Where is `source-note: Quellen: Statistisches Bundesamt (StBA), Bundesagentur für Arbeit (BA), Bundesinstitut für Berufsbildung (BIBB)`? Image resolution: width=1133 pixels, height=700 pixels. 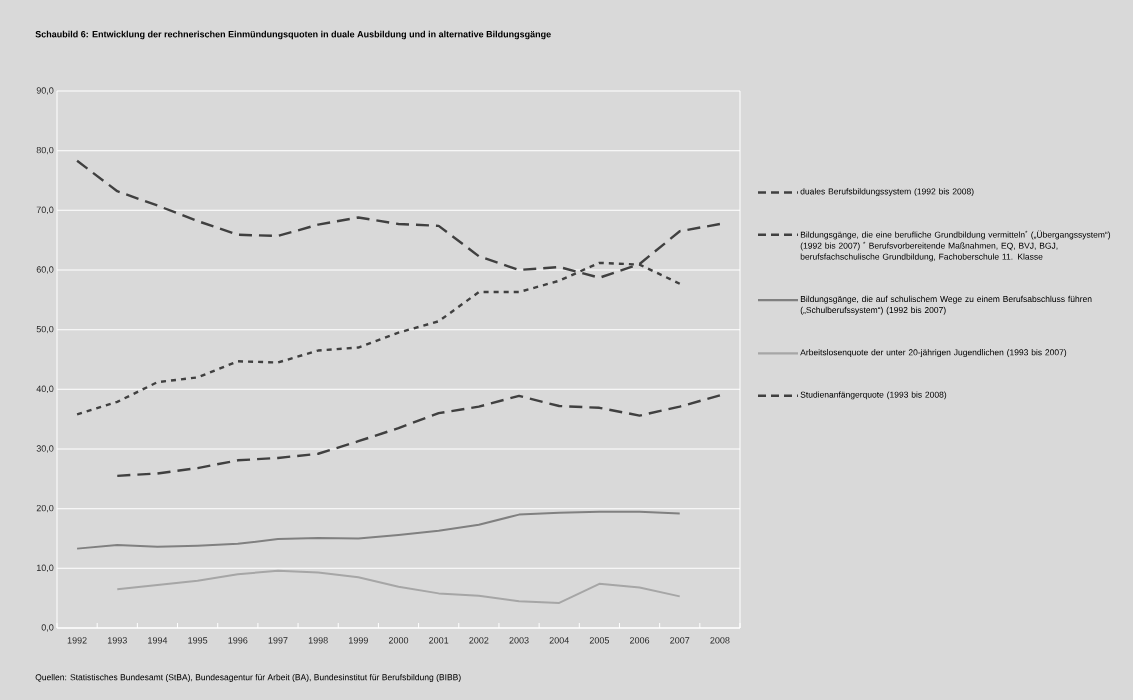 source-note: Quellen: Statistisches Bundesamt (StBA), Bundesagentur für Arbeit (BA), Bundesinstitut für Berufsbildung (BIBB) is located at coordinates (248, 678).